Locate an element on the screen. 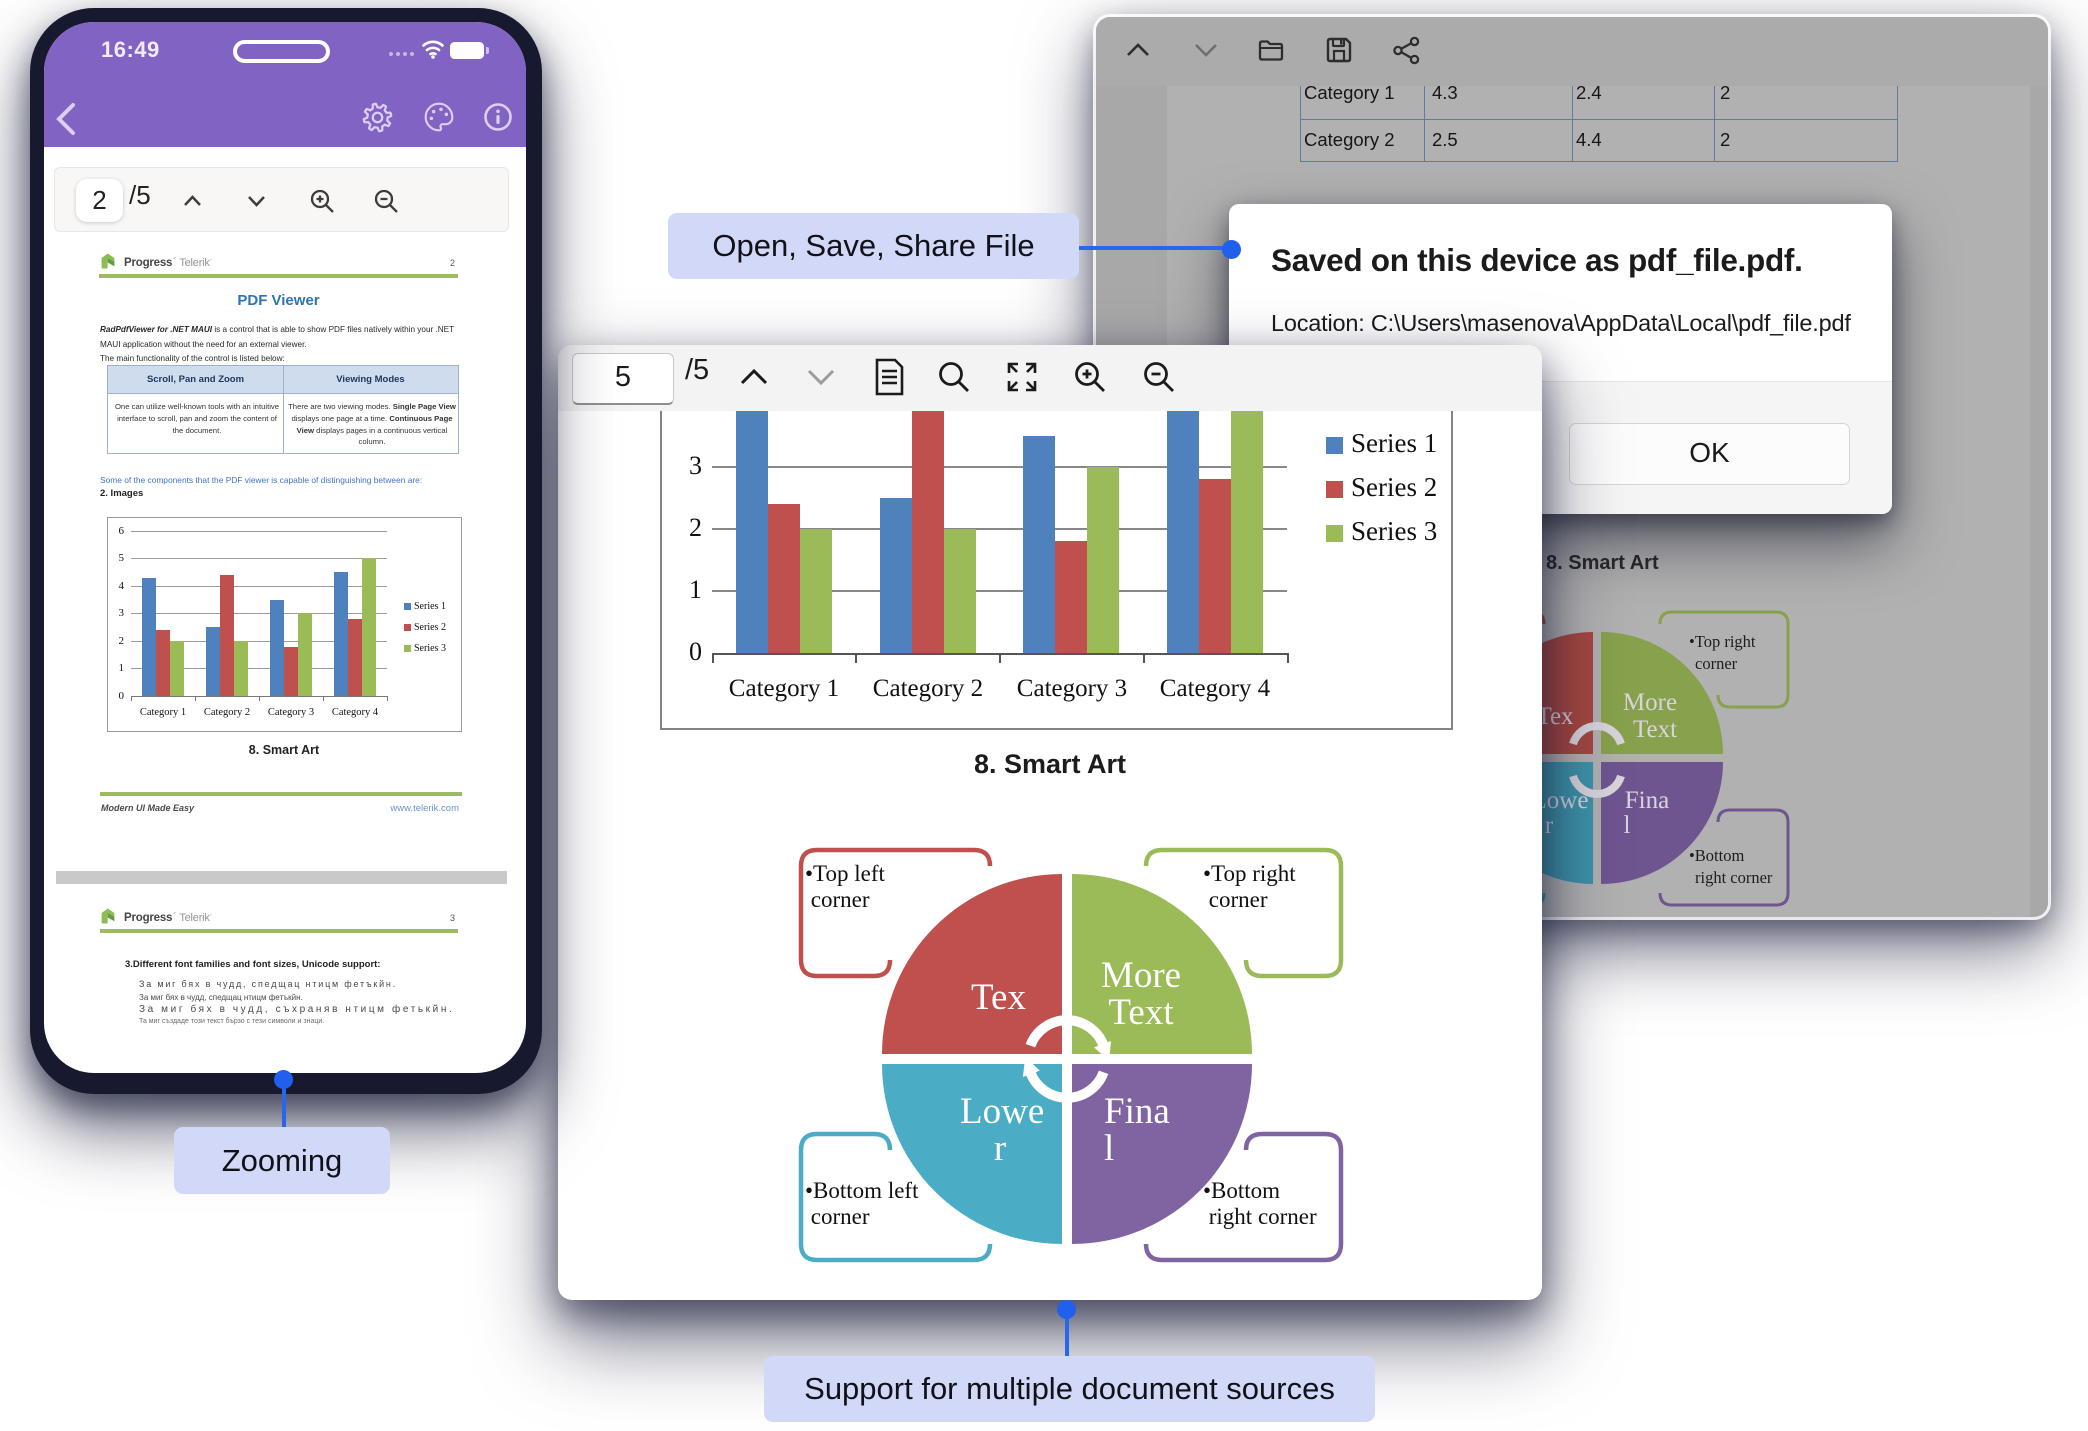 The height and width of the screenshot is (1431, 2088). svg-text: •Top right is located at coordinates (1722, 641).